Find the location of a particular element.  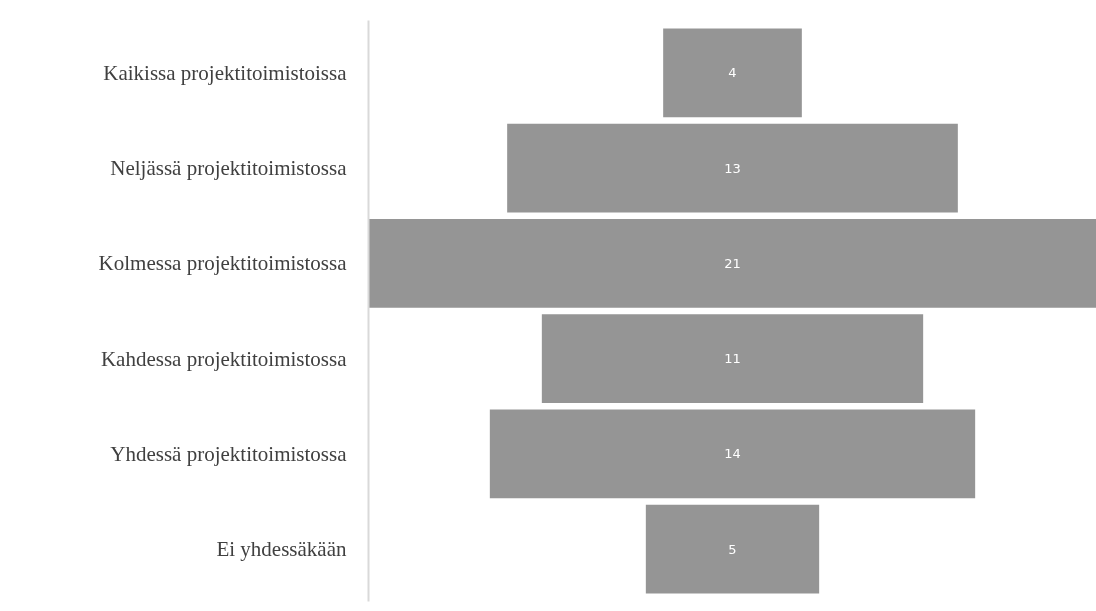

category-label: Kolmessa projektitoimistossa is located at coordinates (223, 263).